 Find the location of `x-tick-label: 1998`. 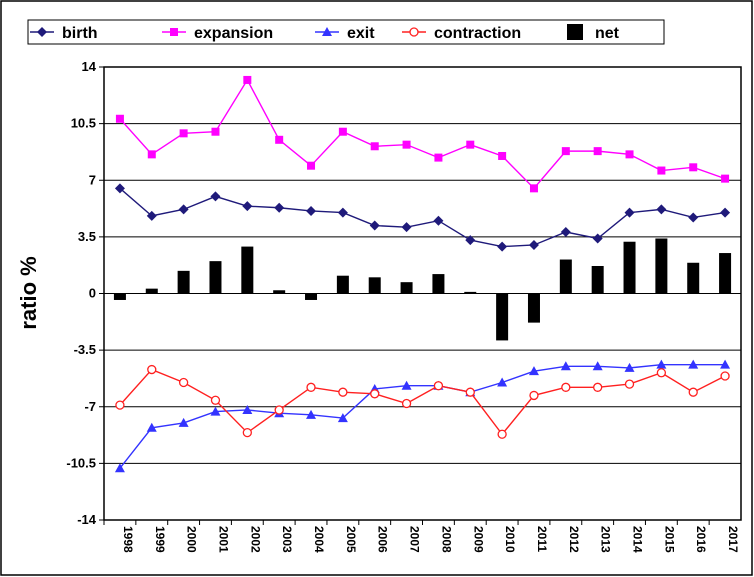

x-tick-label: 1998 is located at coordinates (128, 539).